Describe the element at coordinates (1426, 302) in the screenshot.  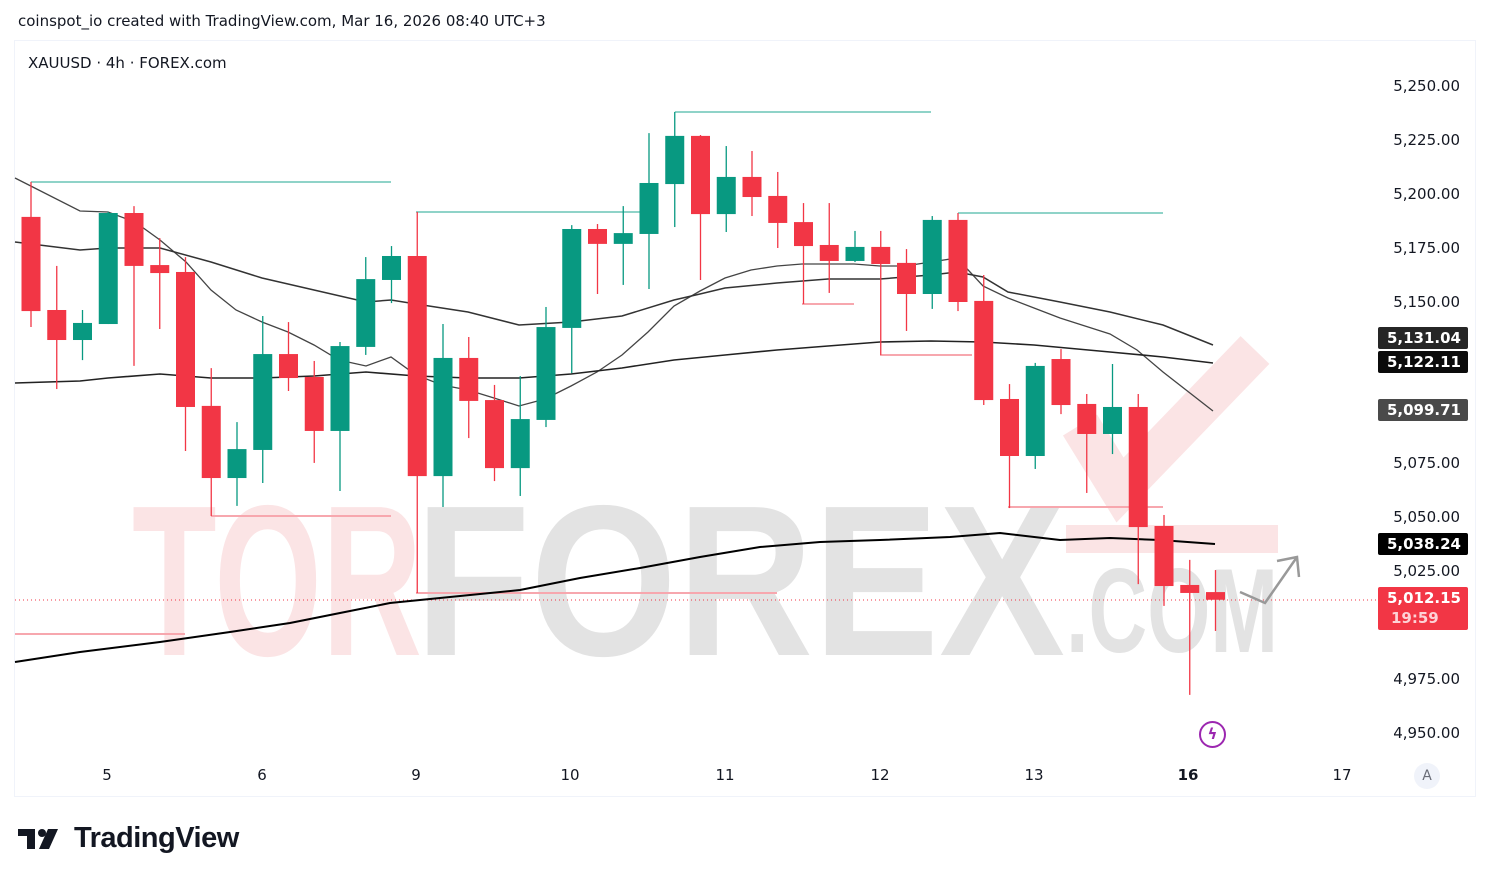
I see `price-tick: 5,150.00` at that location.